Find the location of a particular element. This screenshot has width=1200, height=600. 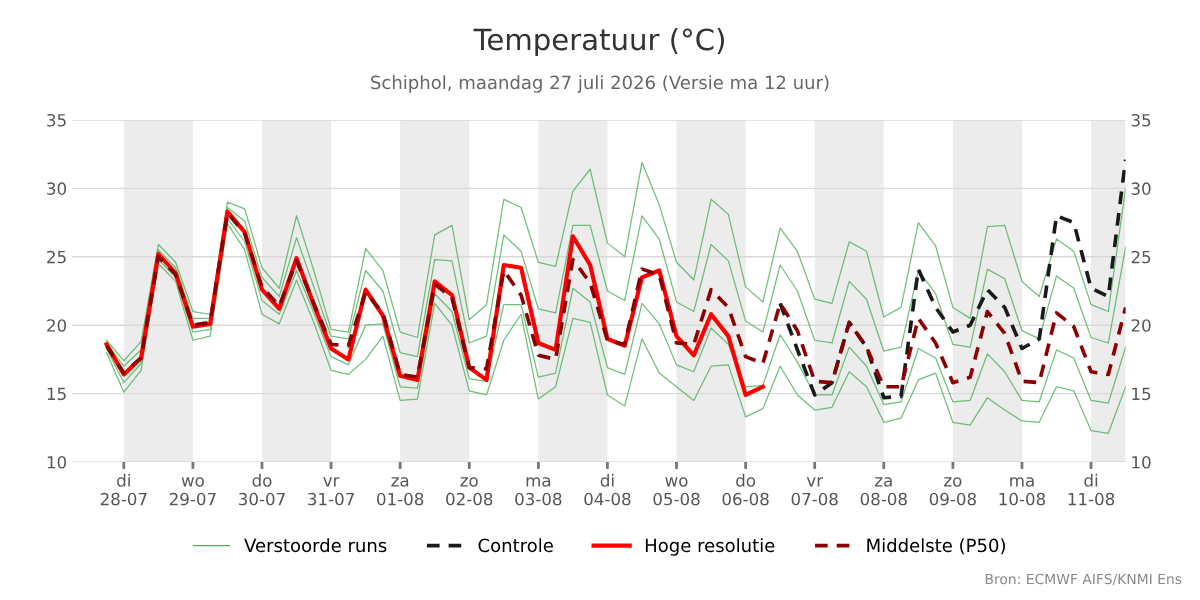

y-tick-label: 15 is located at coordinates (56, 394).